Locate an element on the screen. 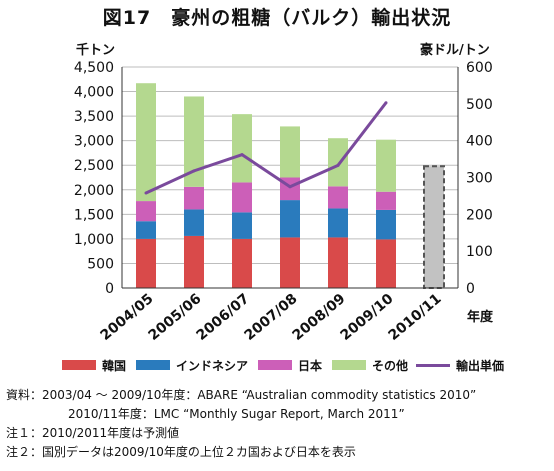 The image size is (554, 471). note-label: 注２： is located at coordinates (24, 452).